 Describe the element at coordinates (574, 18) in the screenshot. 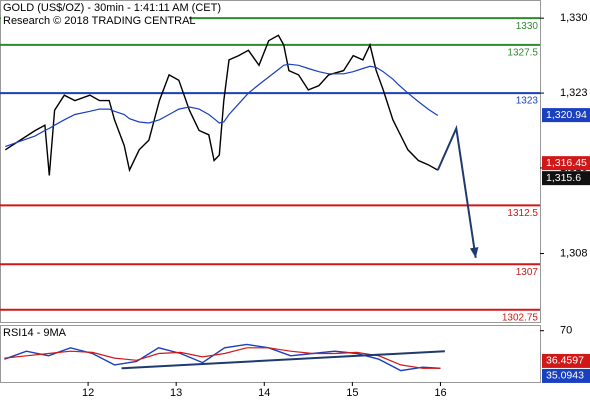

I see `y-tick-label: 1,330` at that location.